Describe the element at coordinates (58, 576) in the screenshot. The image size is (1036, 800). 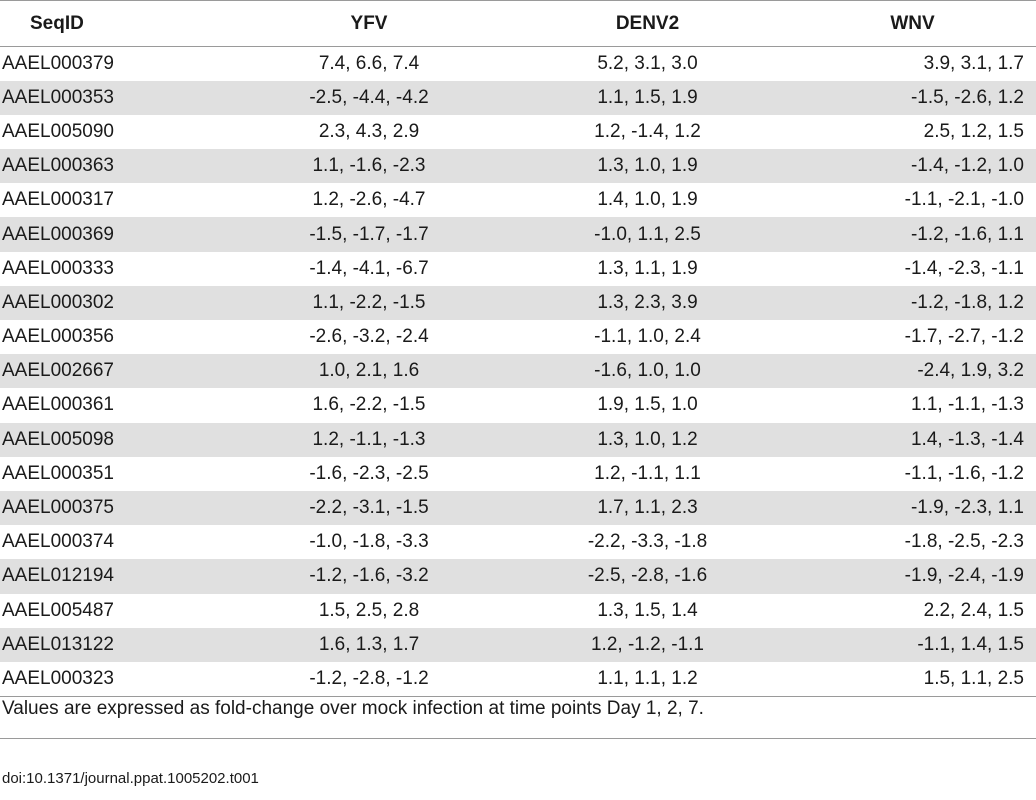
I see `cell-seqid: AAEL012194` at that location.